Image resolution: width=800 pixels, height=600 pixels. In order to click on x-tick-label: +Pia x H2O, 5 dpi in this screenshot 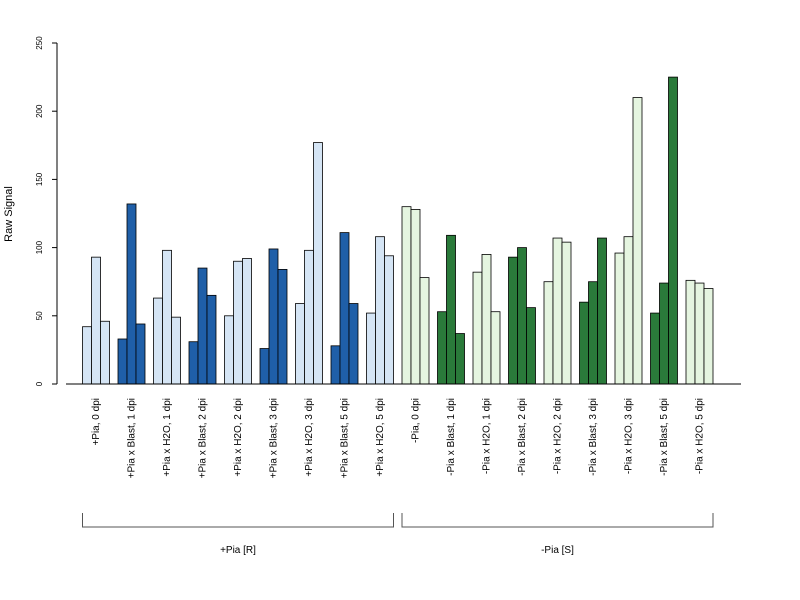, I will do `click(380, 437)`.